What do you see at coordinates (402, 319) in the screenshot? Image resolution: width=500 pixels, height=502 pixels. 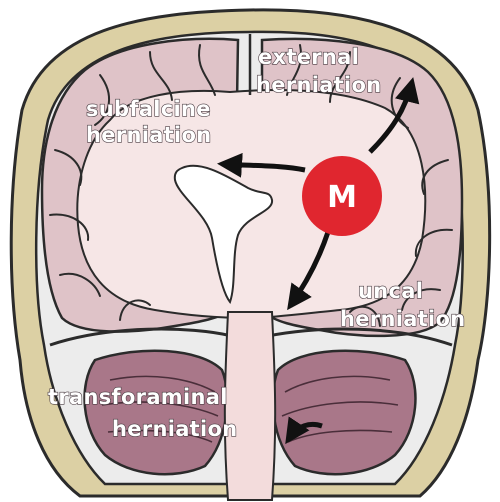 I see `uncal-herniation-label-2: herniation` at bounding box center [402, 319].